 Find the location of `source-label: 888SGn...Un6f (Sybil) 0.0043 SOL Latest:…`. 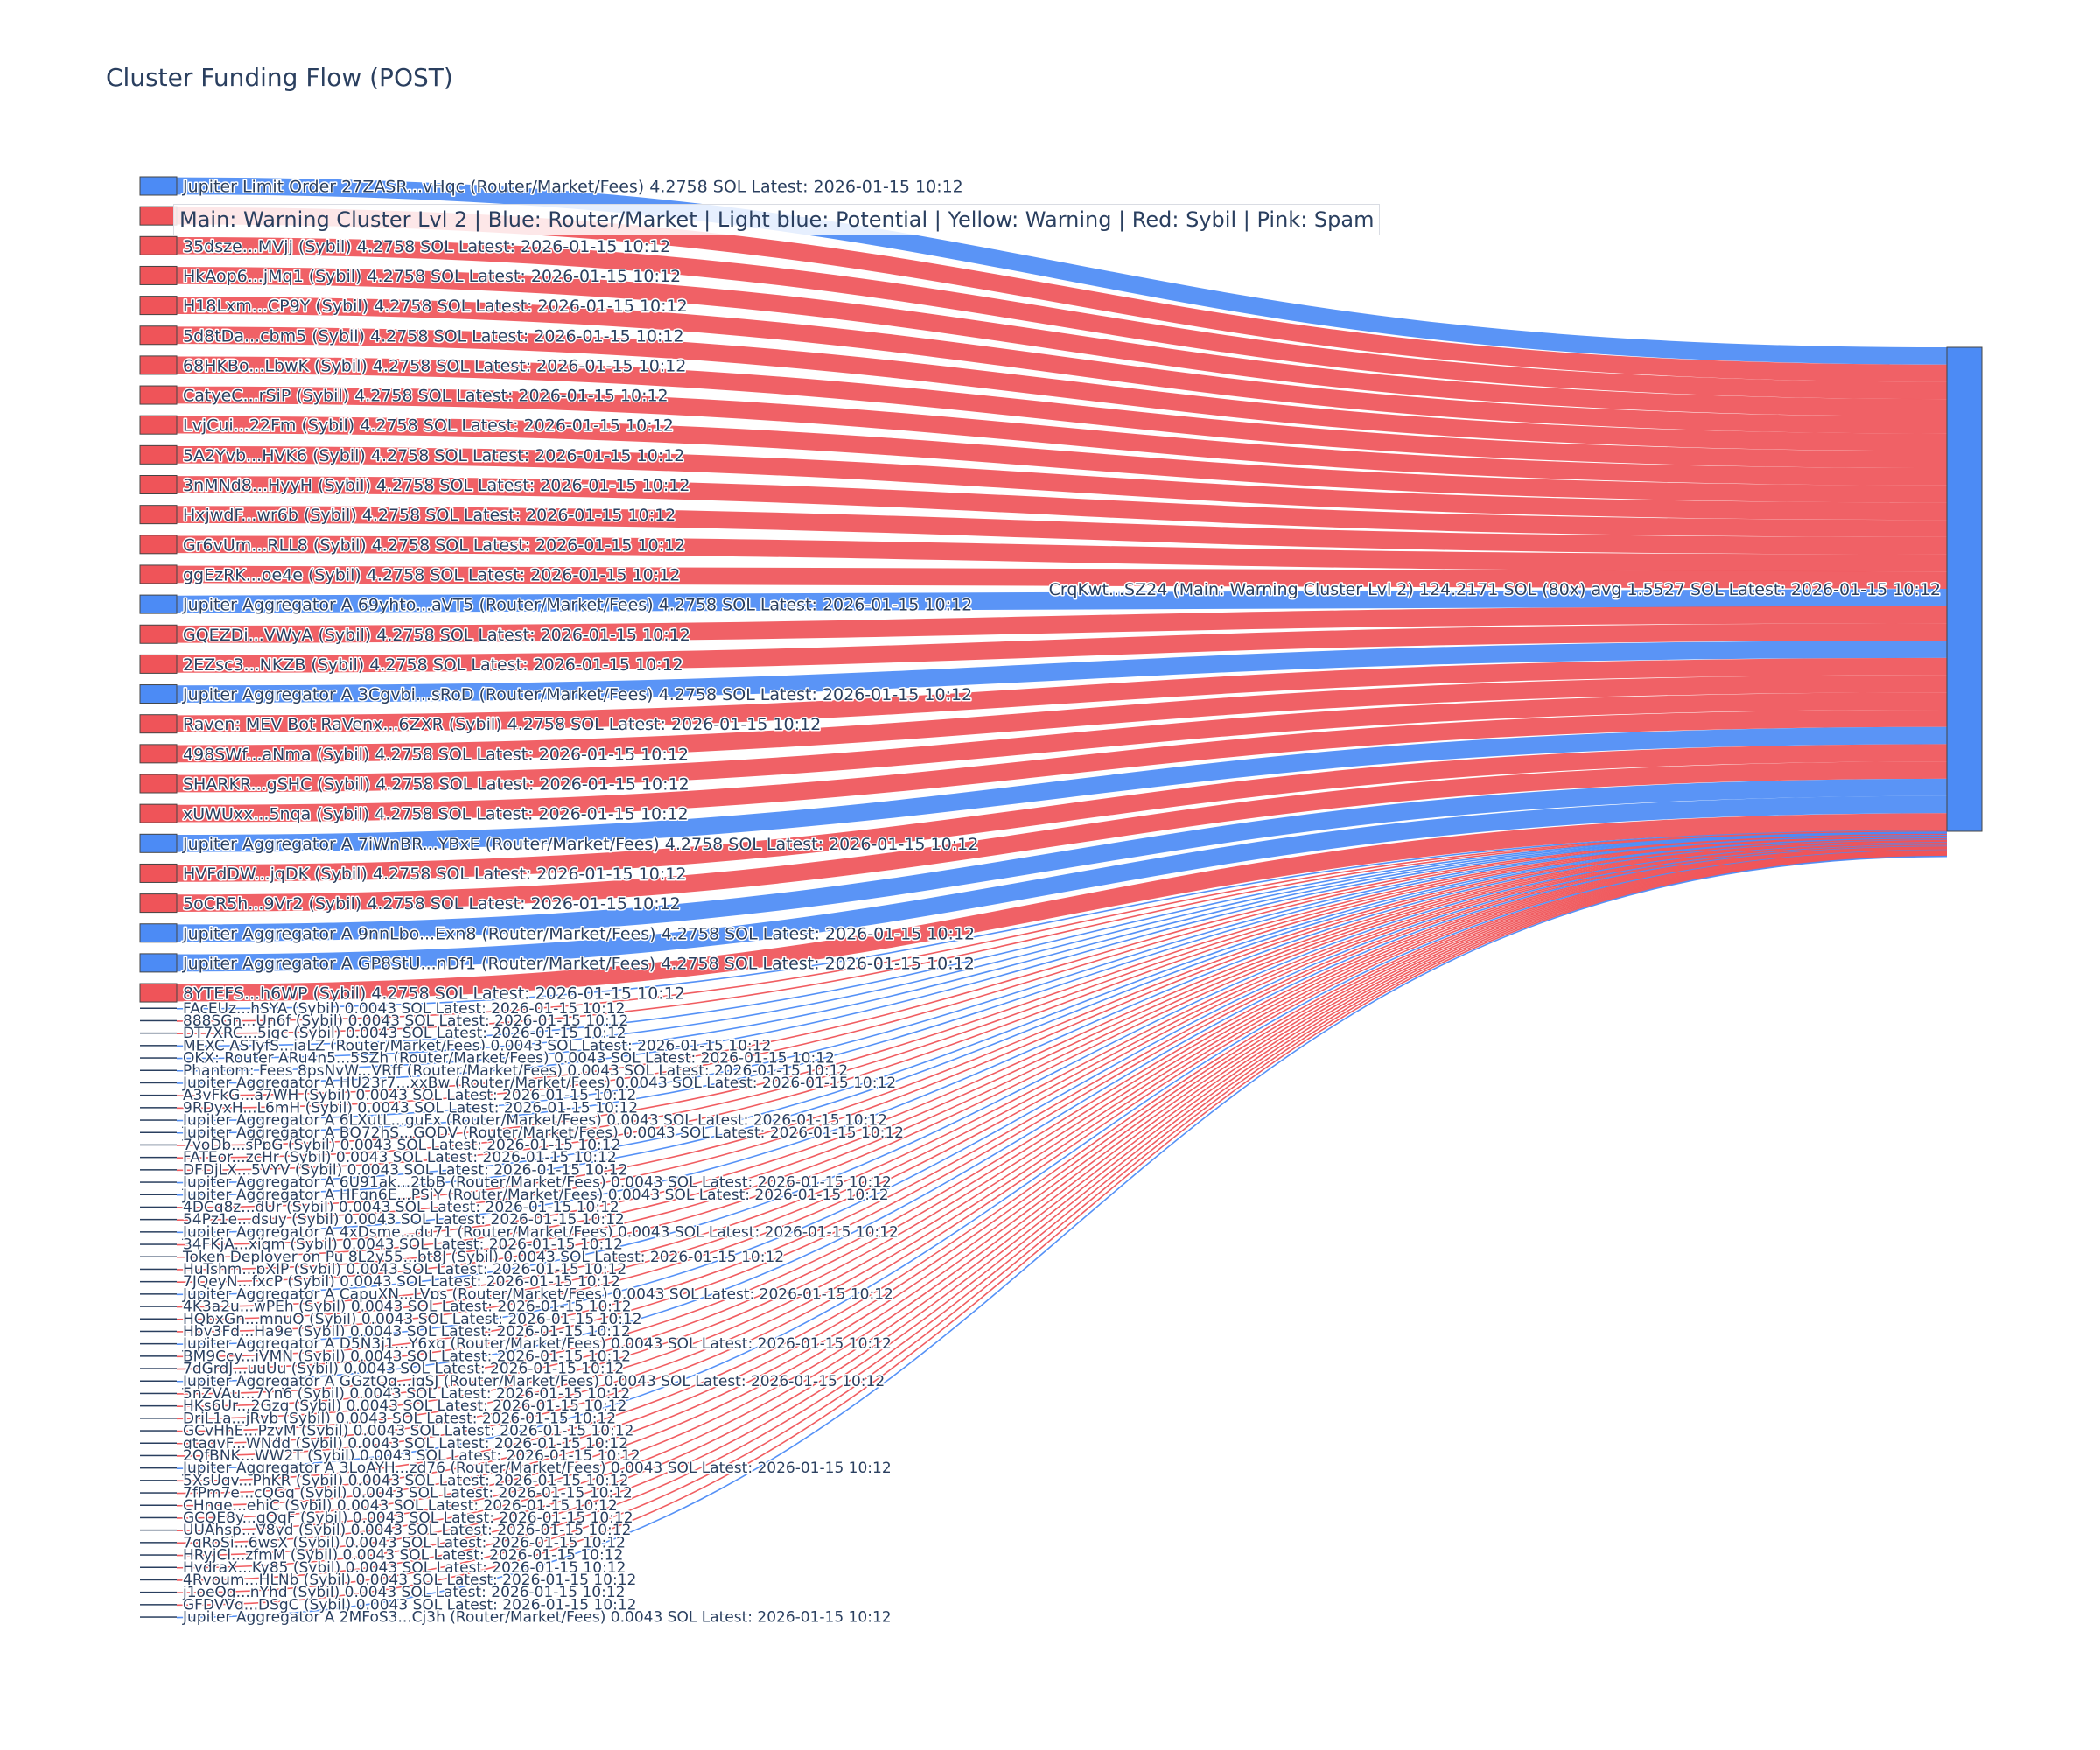

source-label: 888SGn...Un6f (Sybil) 0.0043 SOL Latest:… is located at coordinates (405, 1021).